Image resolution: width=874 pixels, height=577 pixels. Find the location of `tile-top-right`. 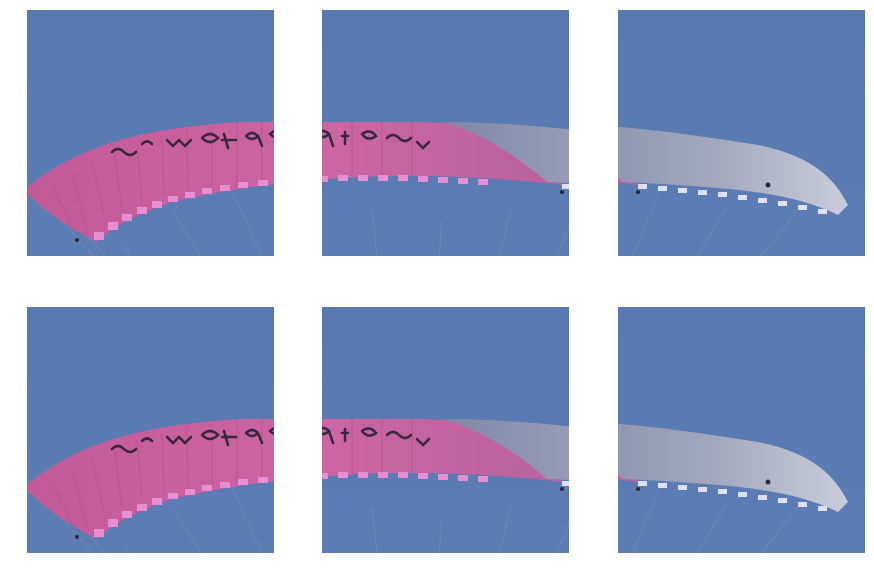

tile-top-right is located at coordinates (741, 133).